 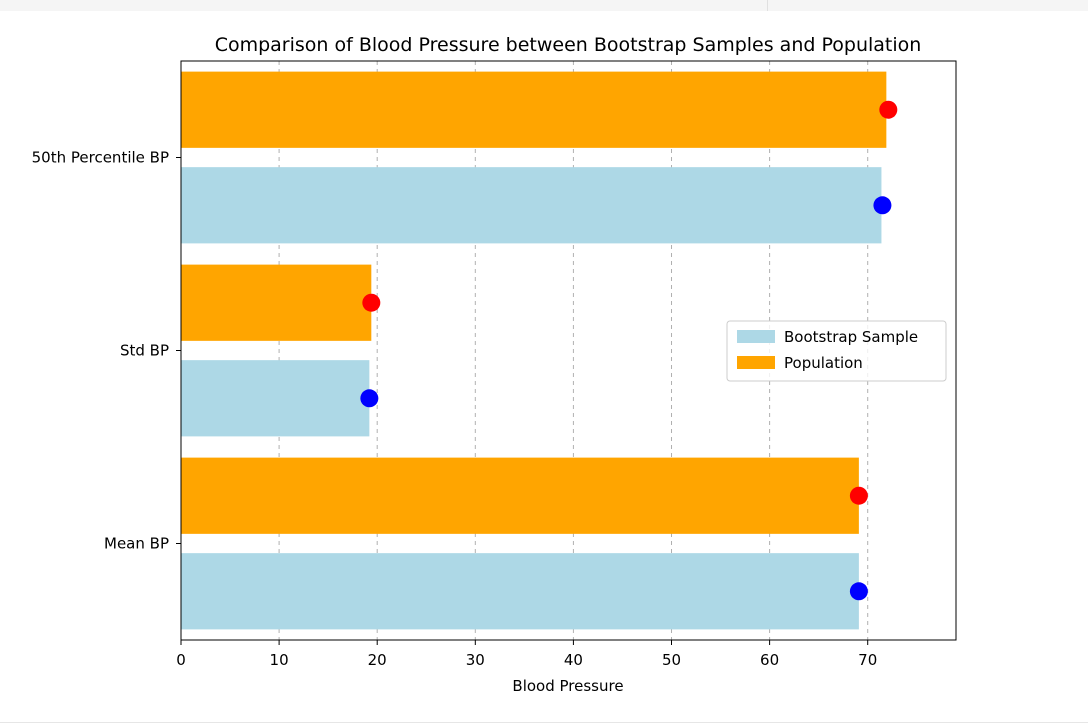 I want to click on marker-bootstrap-sample-std-bp, so click(x=369, y=398).